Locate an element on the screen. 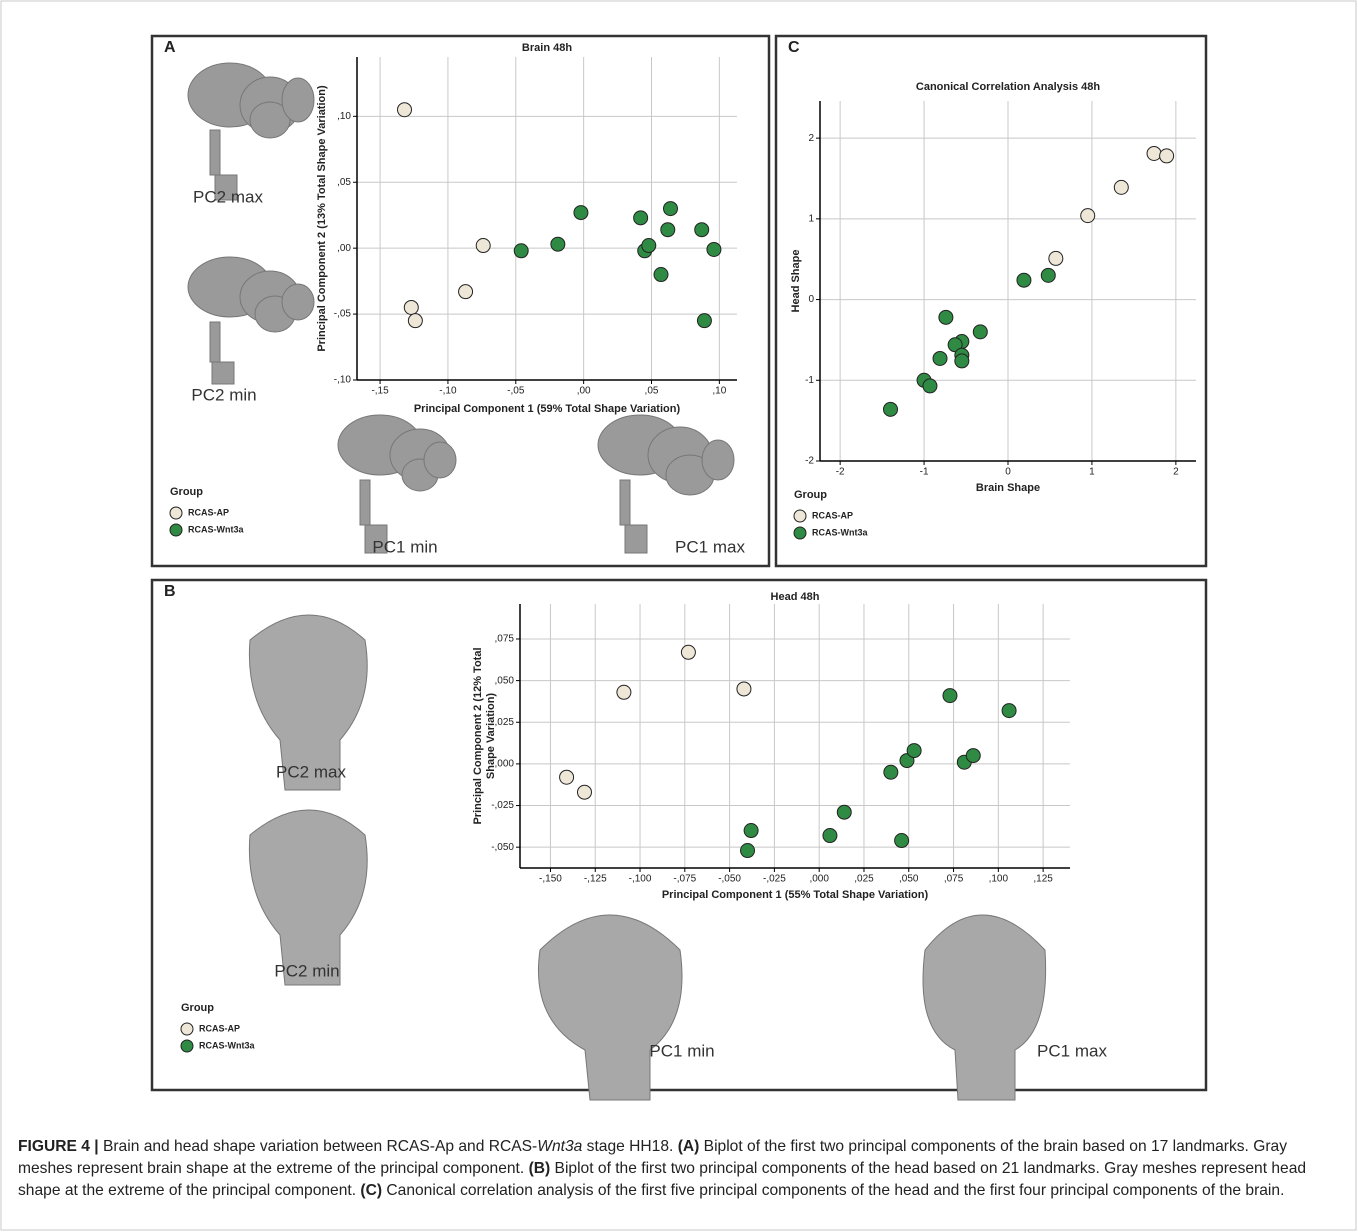  y-tick-label: -,05 is located at coordinates (343, 314).